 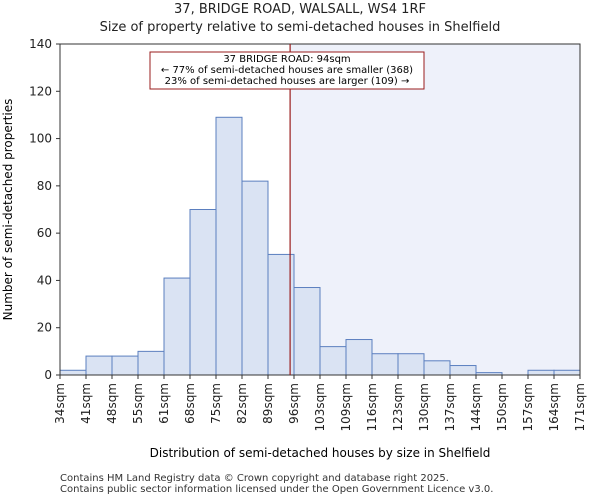 I want to click on x-tick-label: 123sqm, so click(x=398, y=407).